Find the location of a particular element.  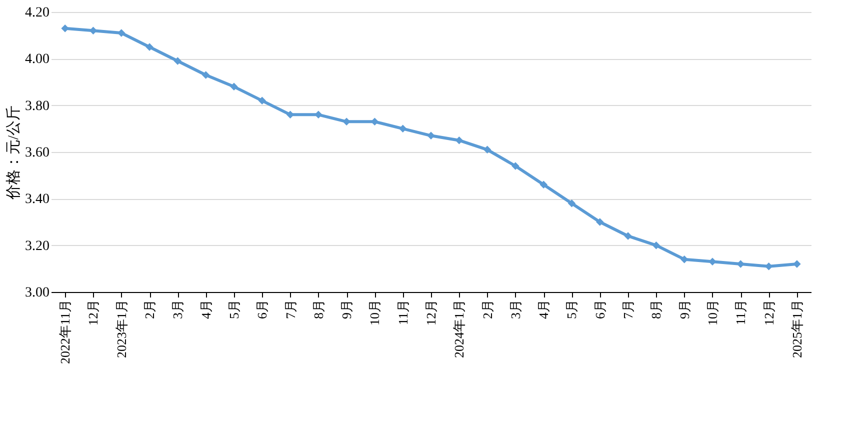

x-tick-label: 2023年1月 is located at coordinates (121, 329).